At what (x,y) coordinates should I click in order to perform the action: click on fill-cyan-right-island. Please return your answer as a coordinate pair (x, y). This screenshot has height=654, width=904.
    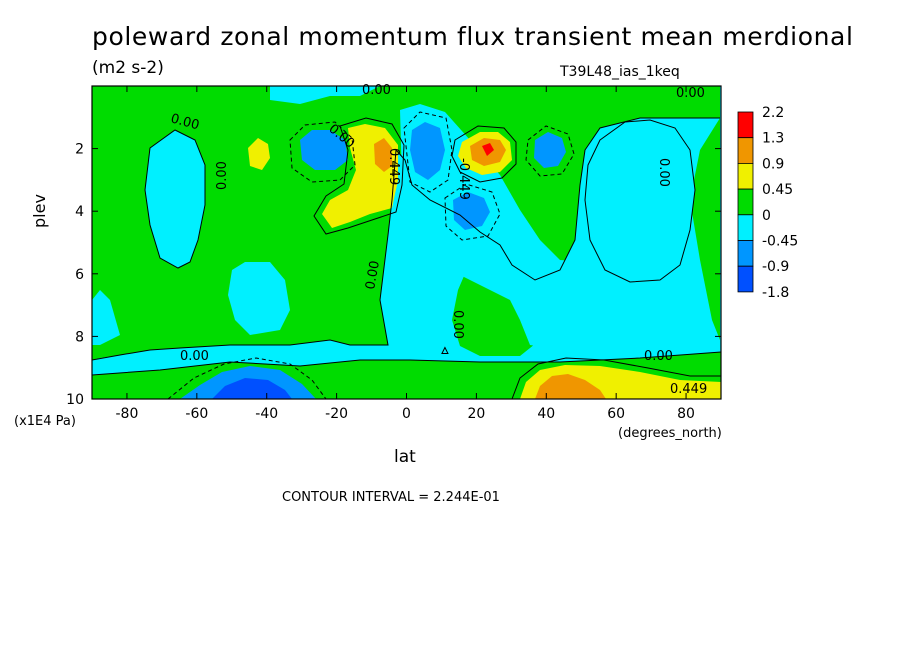
    Looking at the image, I should click on (640, 201).